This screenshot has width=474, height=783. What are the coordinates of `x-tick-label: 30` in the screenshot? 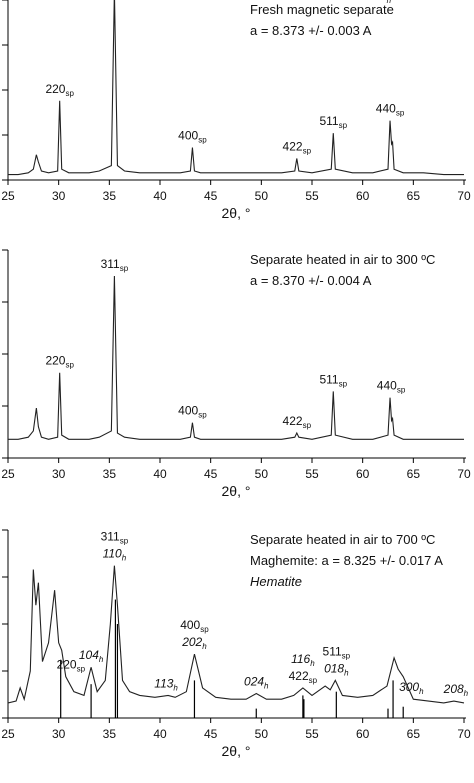 It's located at (59, 734).